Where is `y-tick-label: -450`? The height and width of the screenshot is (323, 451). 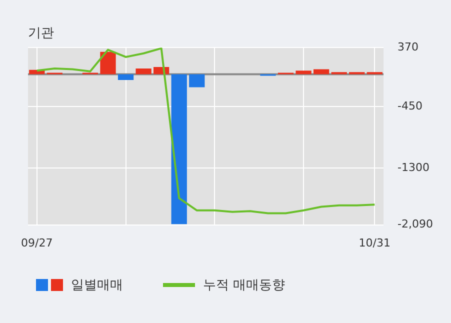
y-tick-label: -450 is located at coordinates (410, 106).